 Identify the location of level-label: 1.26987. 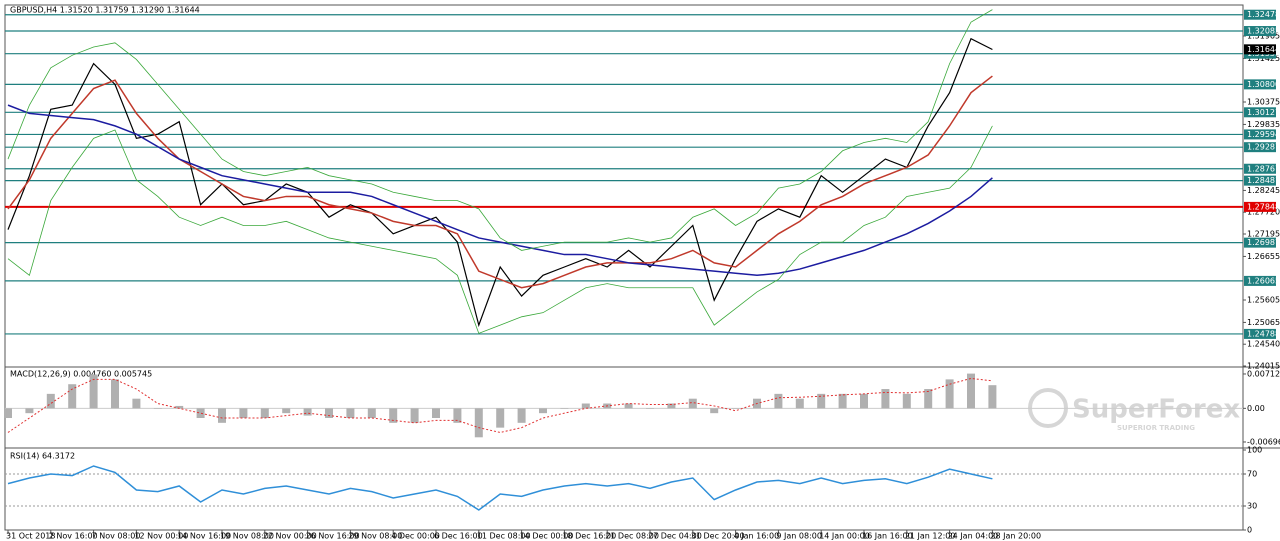
(1263, 242).